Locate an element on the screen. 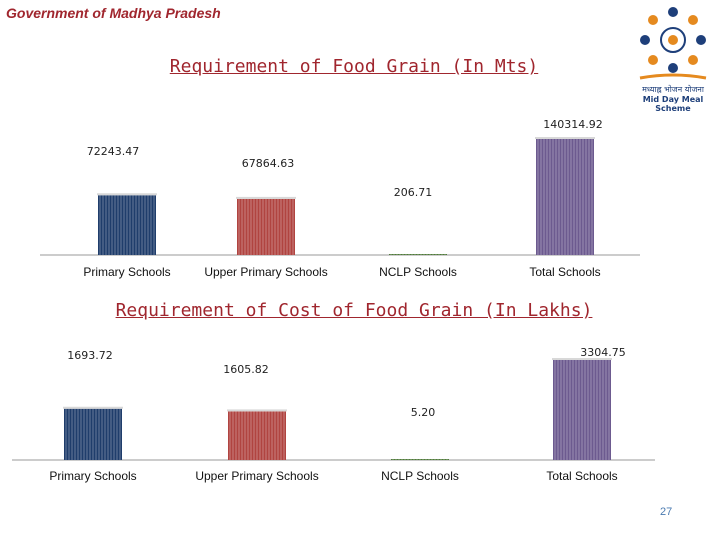 The image size is (720, 540). government-title: Government of Madhya Pradesh is located at coordinates (113, 13).